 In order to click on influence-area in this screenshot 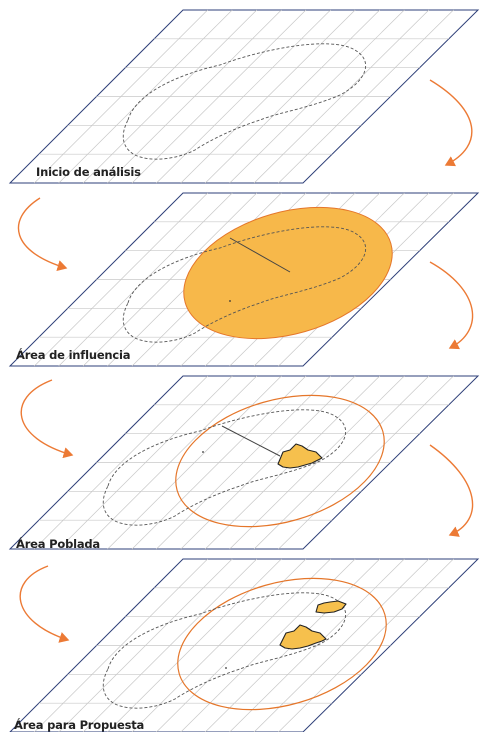, I will do `click(288, 273)`.